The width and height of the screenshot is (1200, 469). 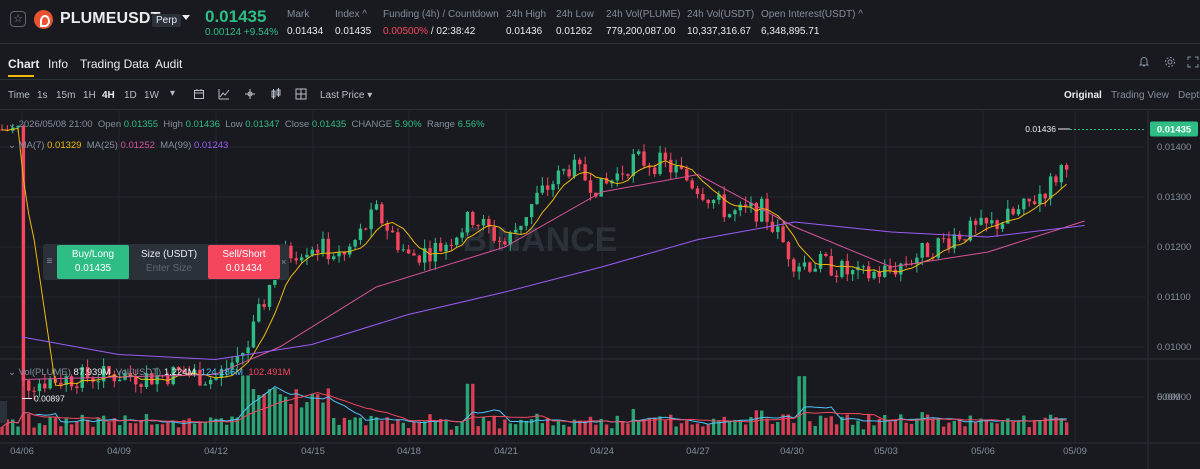 I want to click on size-input: Size (USDT) Enter Size, so click(x=169, y=261).